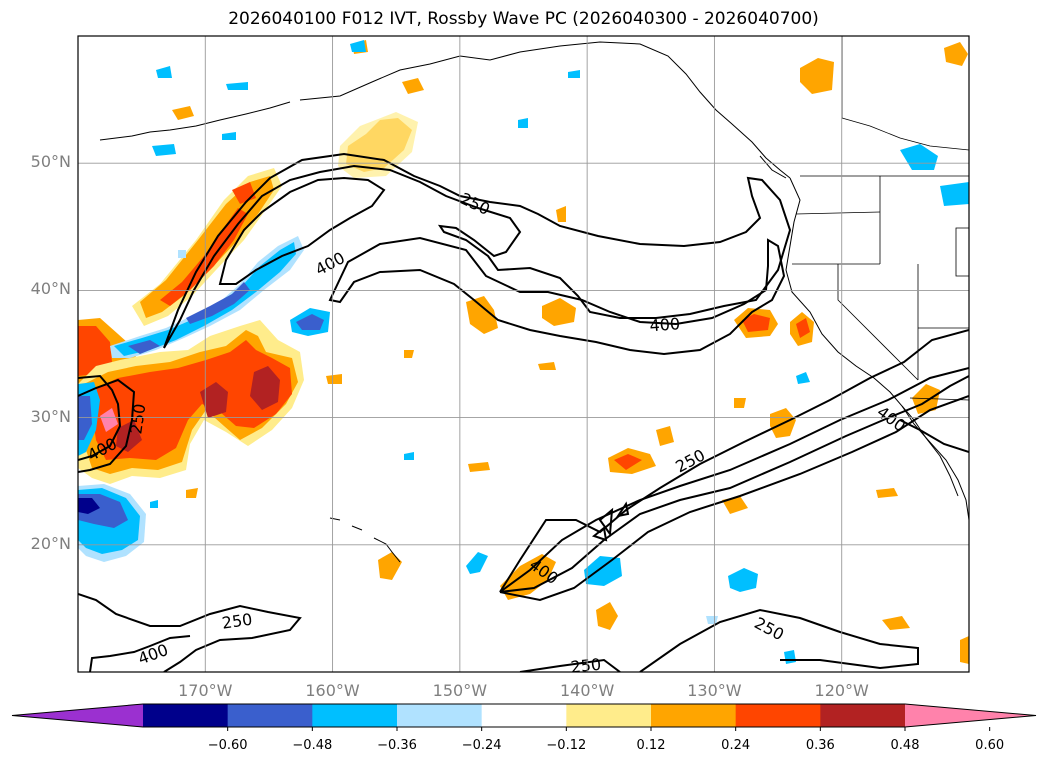 The width and height of the screenshot is (1047, 765). I want to click on colorbar-tick-label: 0.48, so click(905, 745).